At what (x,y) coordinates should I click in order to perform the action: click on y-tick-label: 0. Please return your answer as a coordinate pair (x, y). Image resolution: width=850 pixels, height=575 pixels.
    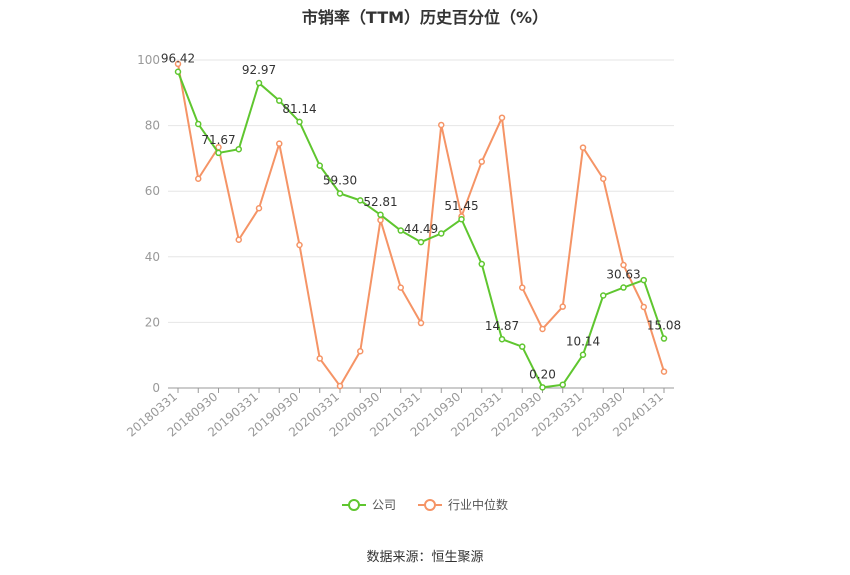
    Looking at the image, I should click on (156, 388).